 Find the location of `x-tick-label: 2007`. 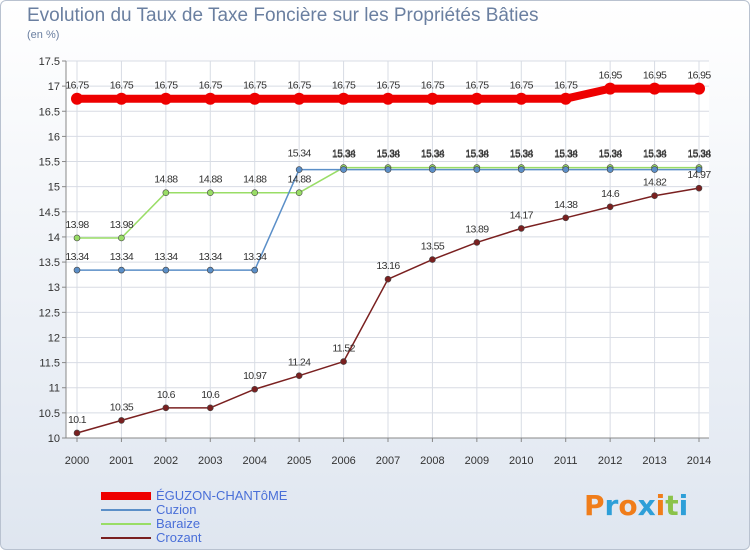

x-tick-label: 2007 is located at coordinates (388, 461).